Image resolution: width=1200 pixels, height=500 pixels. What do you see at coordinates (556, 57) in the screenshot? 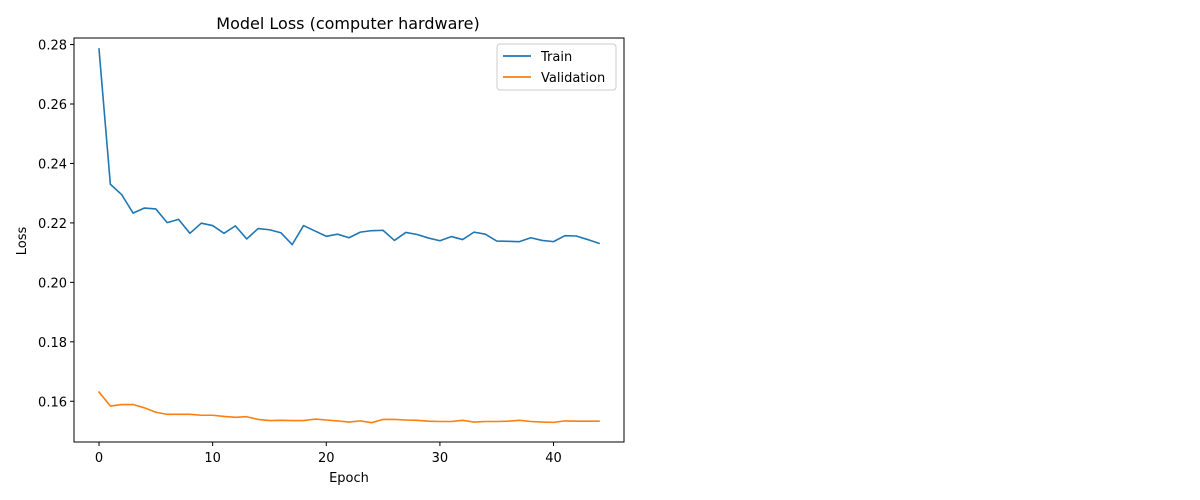
I see `legend-label-train: Train` at bounding box center [556, 57].